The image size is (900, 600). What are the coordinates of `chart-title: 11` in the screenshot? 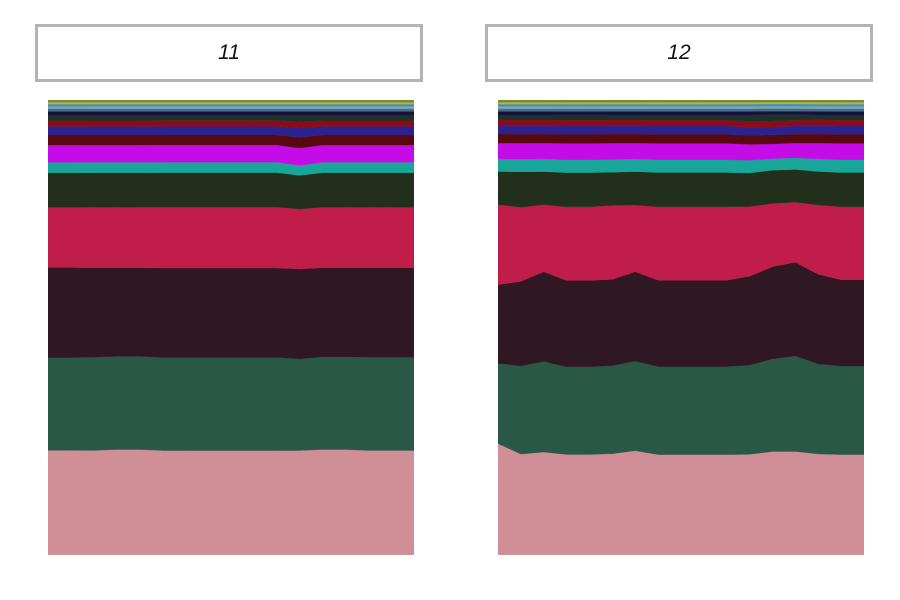 It's located at (229, 52).